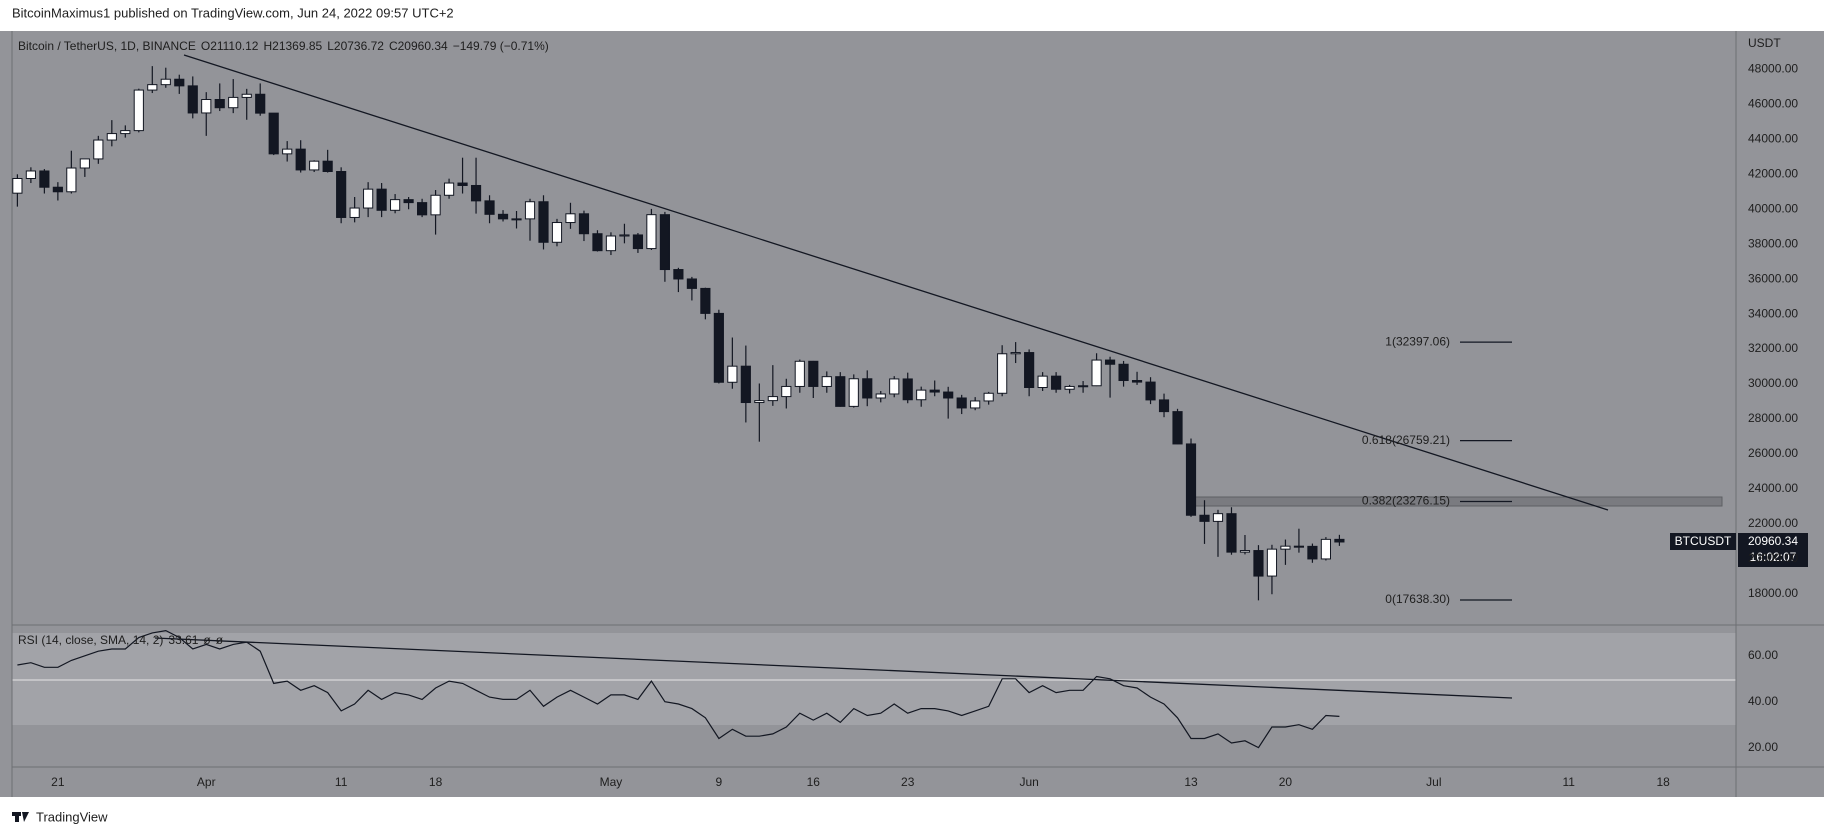  What do you see at coordinates (1763, 701) in the screenshot?
I see `rsi-tick-label: 40.00` at bounding box center [1763, 701].